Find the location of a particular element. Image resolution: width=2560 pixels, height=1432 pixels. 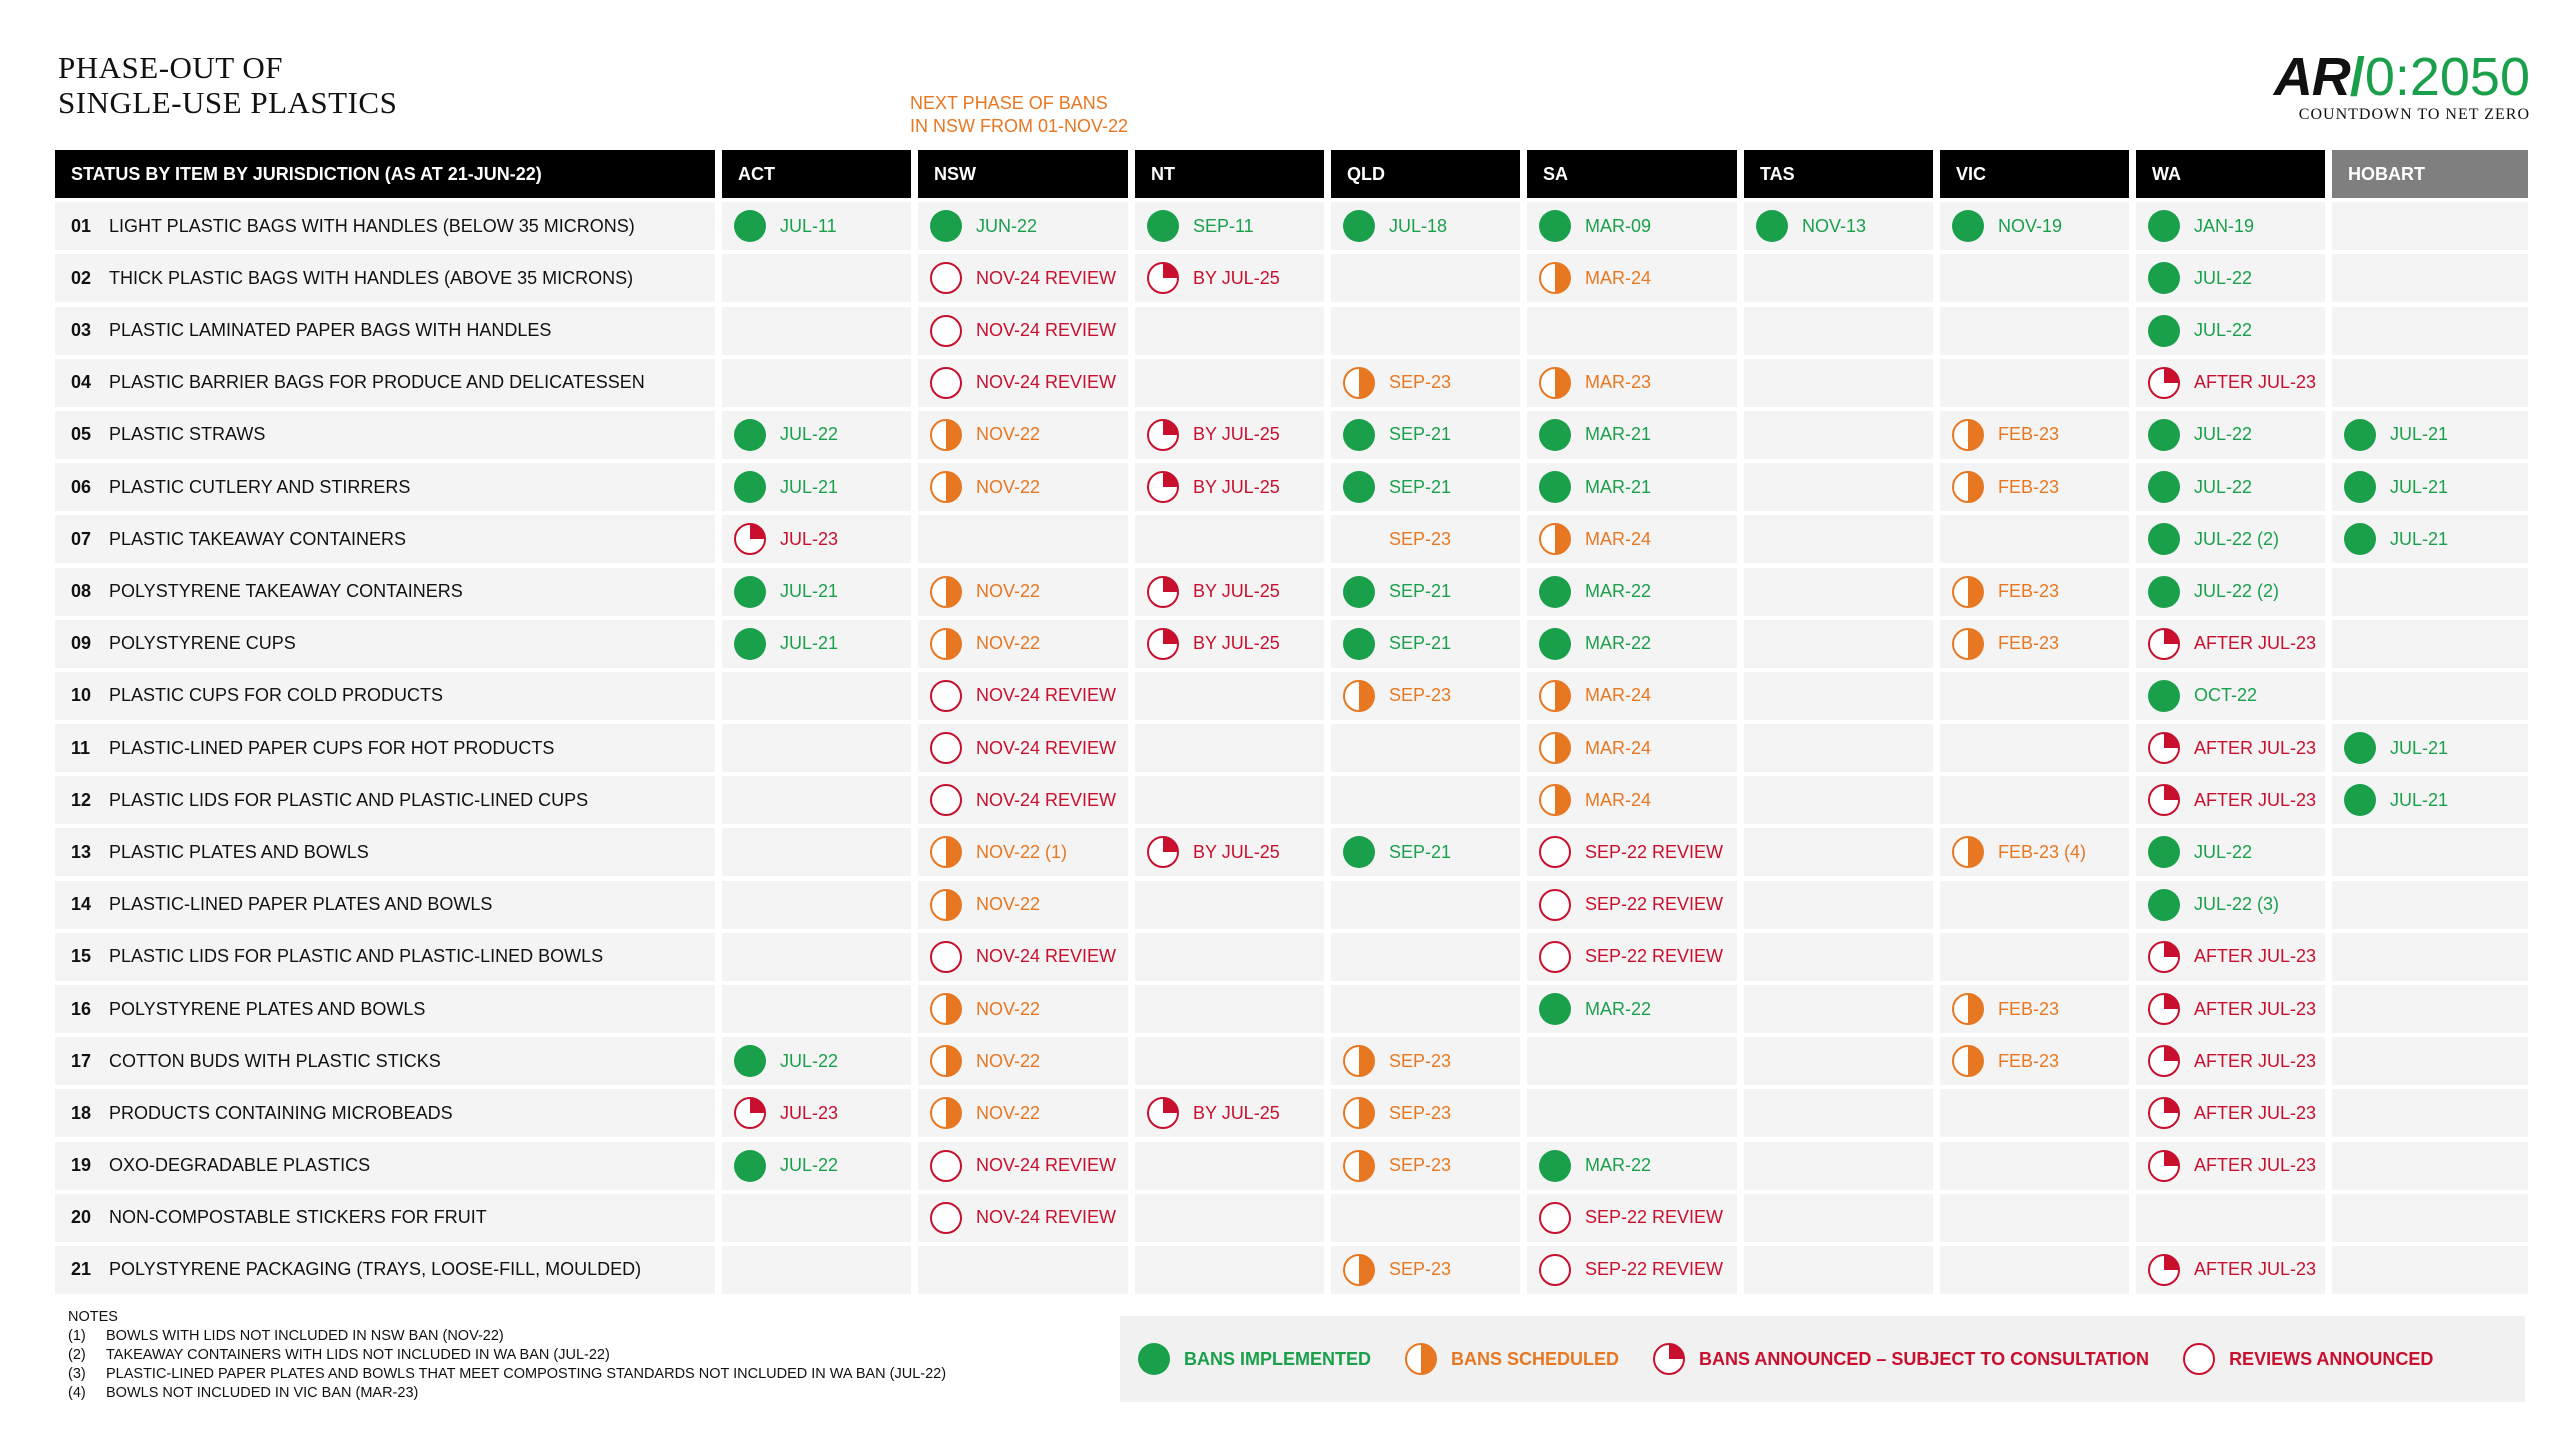

status-cell-wa: JUL-22 (2) is located at coordinates (2230, 591).